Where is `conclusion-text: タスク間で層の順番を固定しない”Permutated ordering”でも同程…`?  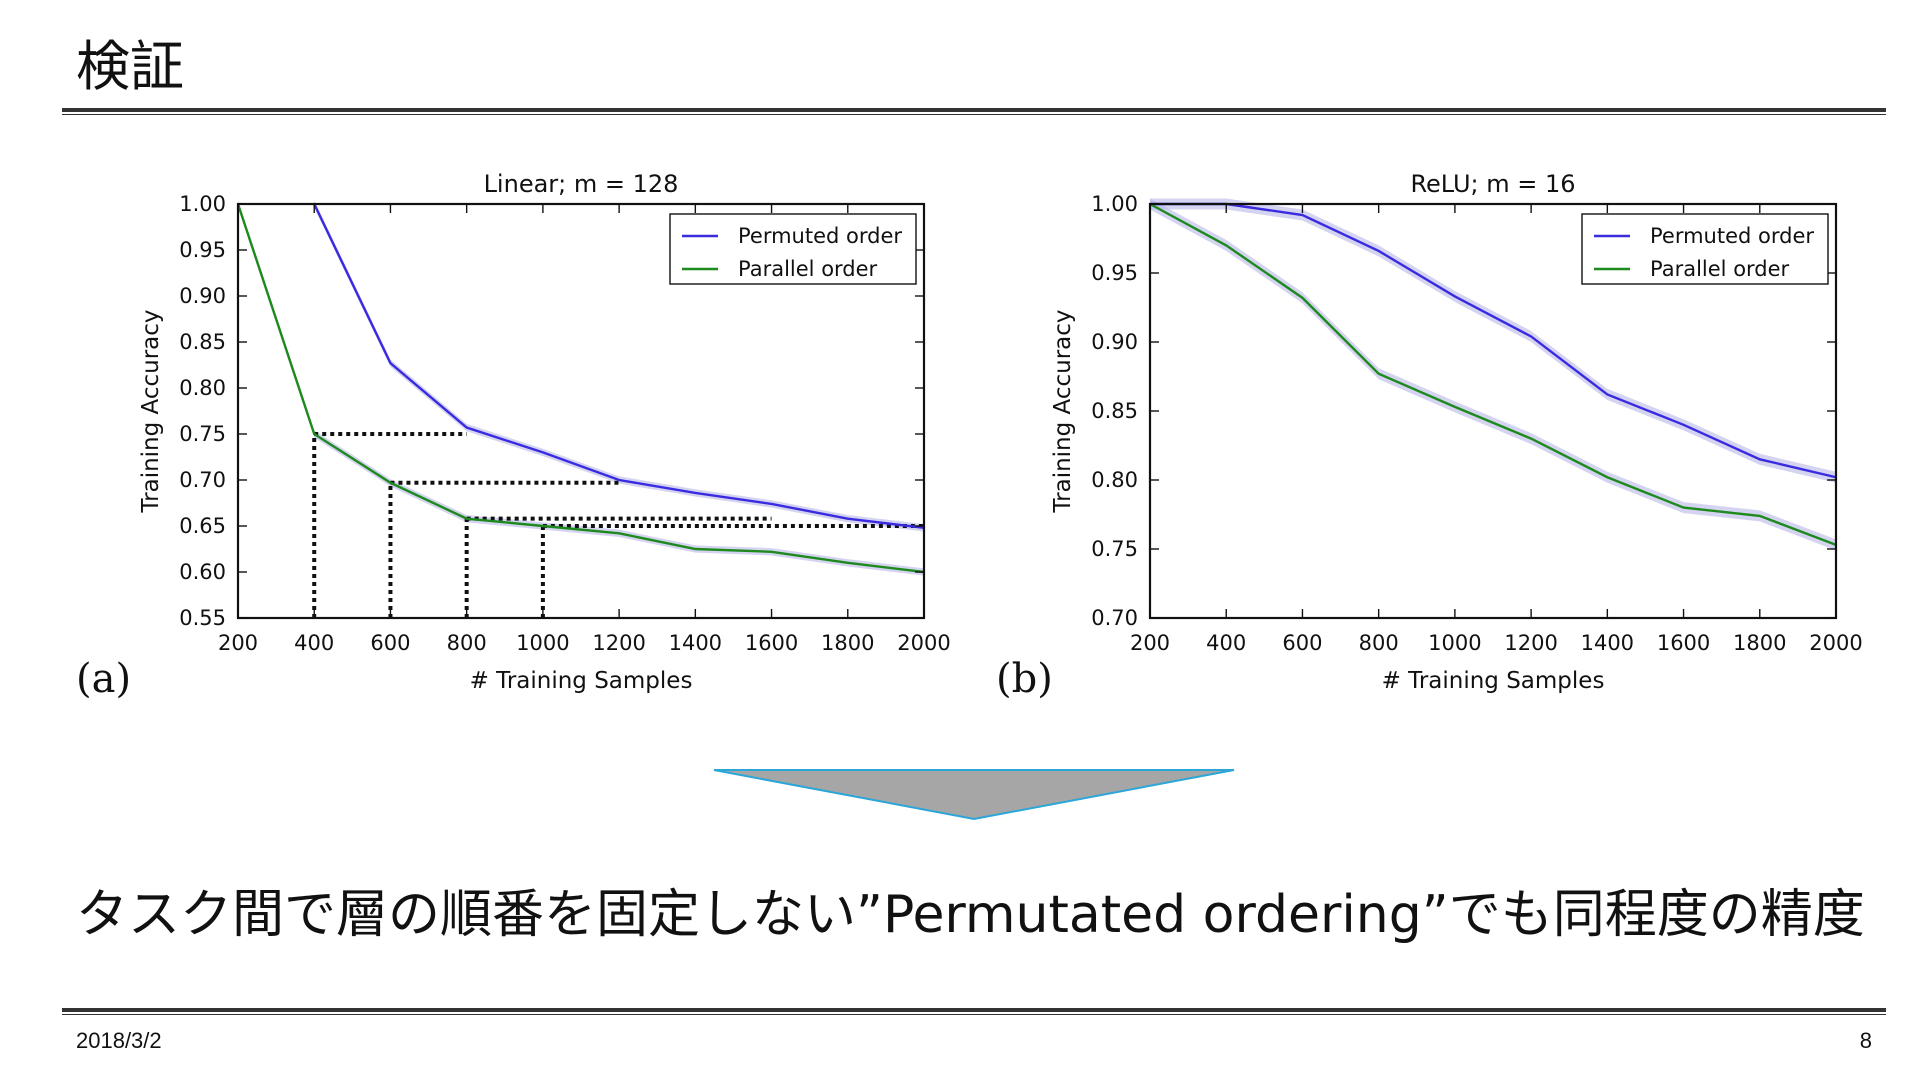
conclusion-text: タスク間で層の順番を固定しない”Permutated ordering”でも同程… is located at coordinates (970, 915).